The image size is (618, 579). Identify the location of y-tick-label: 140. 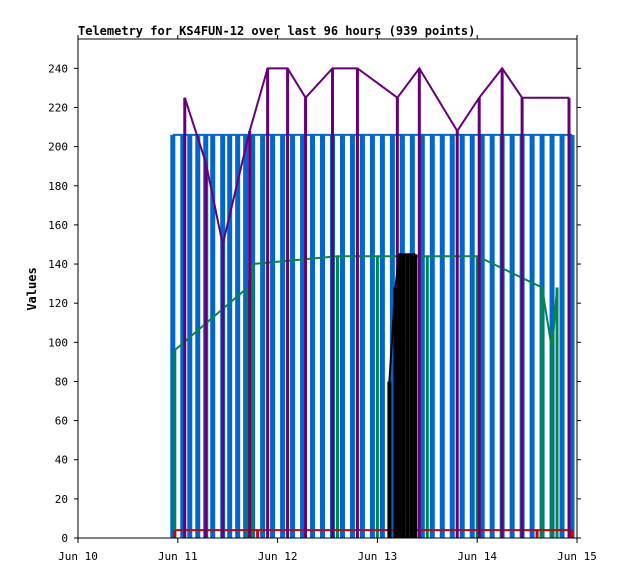
(58, 264).